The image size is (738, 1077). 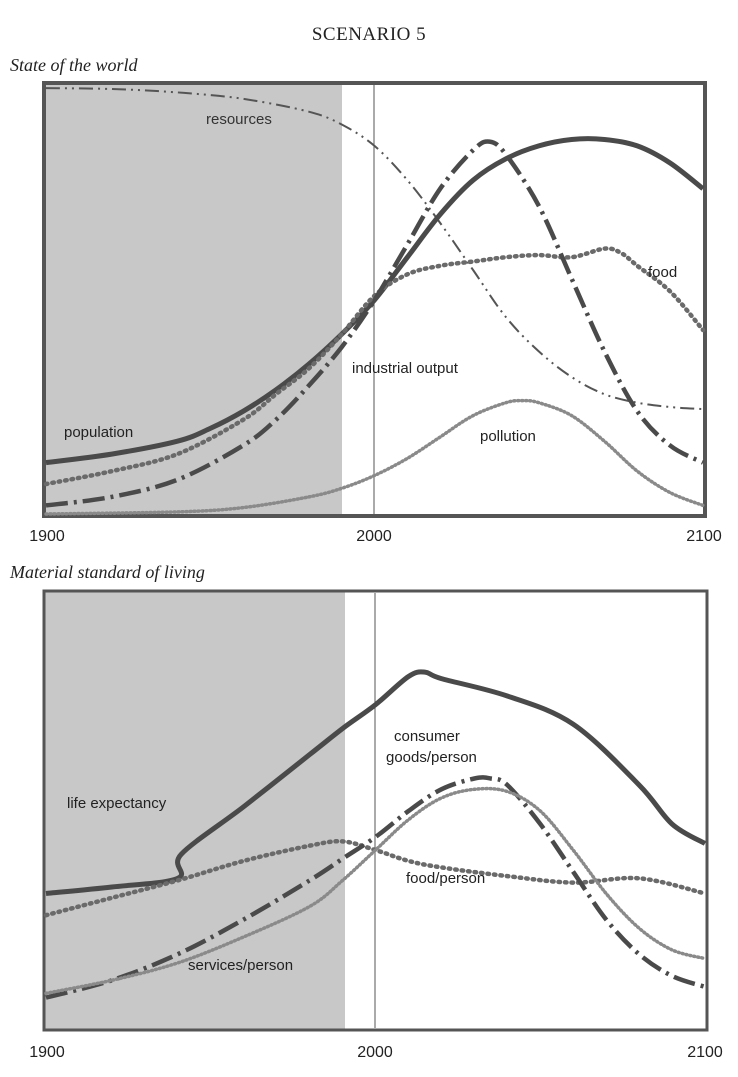 I want to click on series-label-population: population, so click(x=98, y=432).